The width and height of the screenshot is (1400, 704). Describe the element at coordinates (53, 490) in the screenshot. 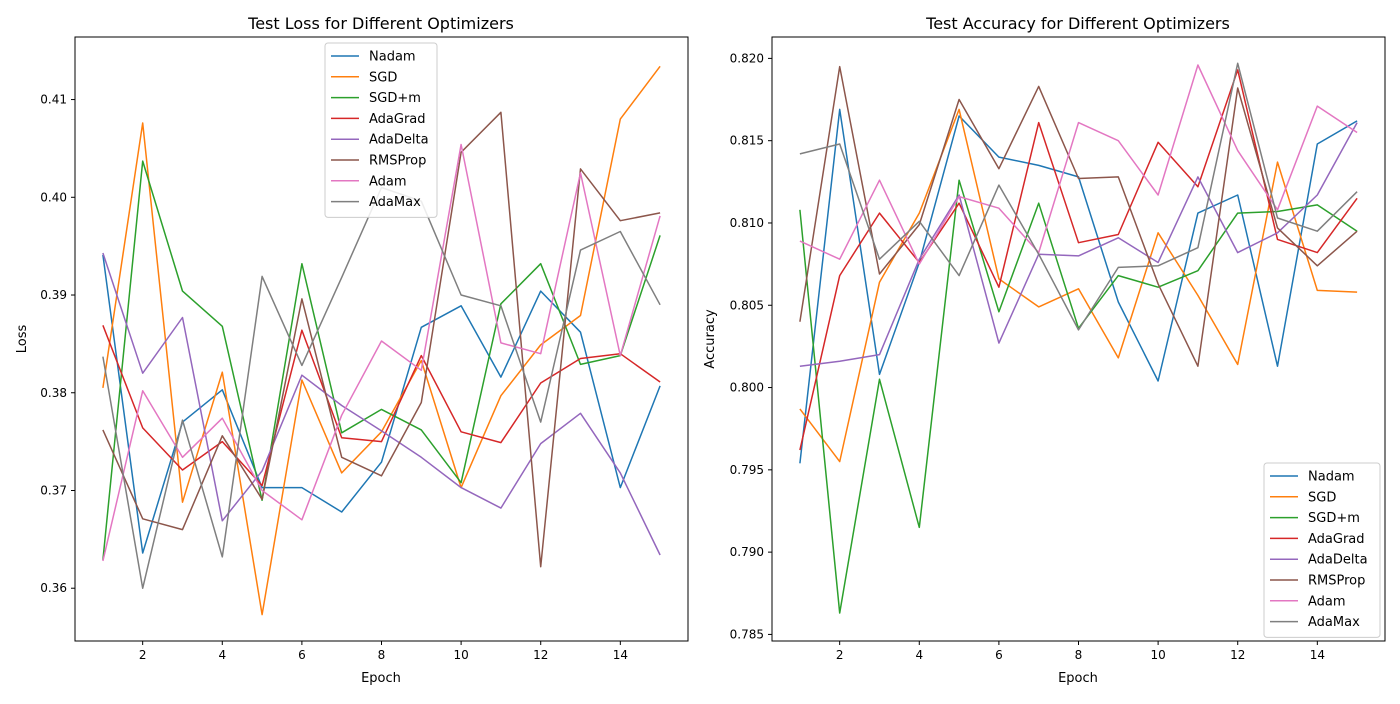

I see `y-tick-label: 0.37` at that location.